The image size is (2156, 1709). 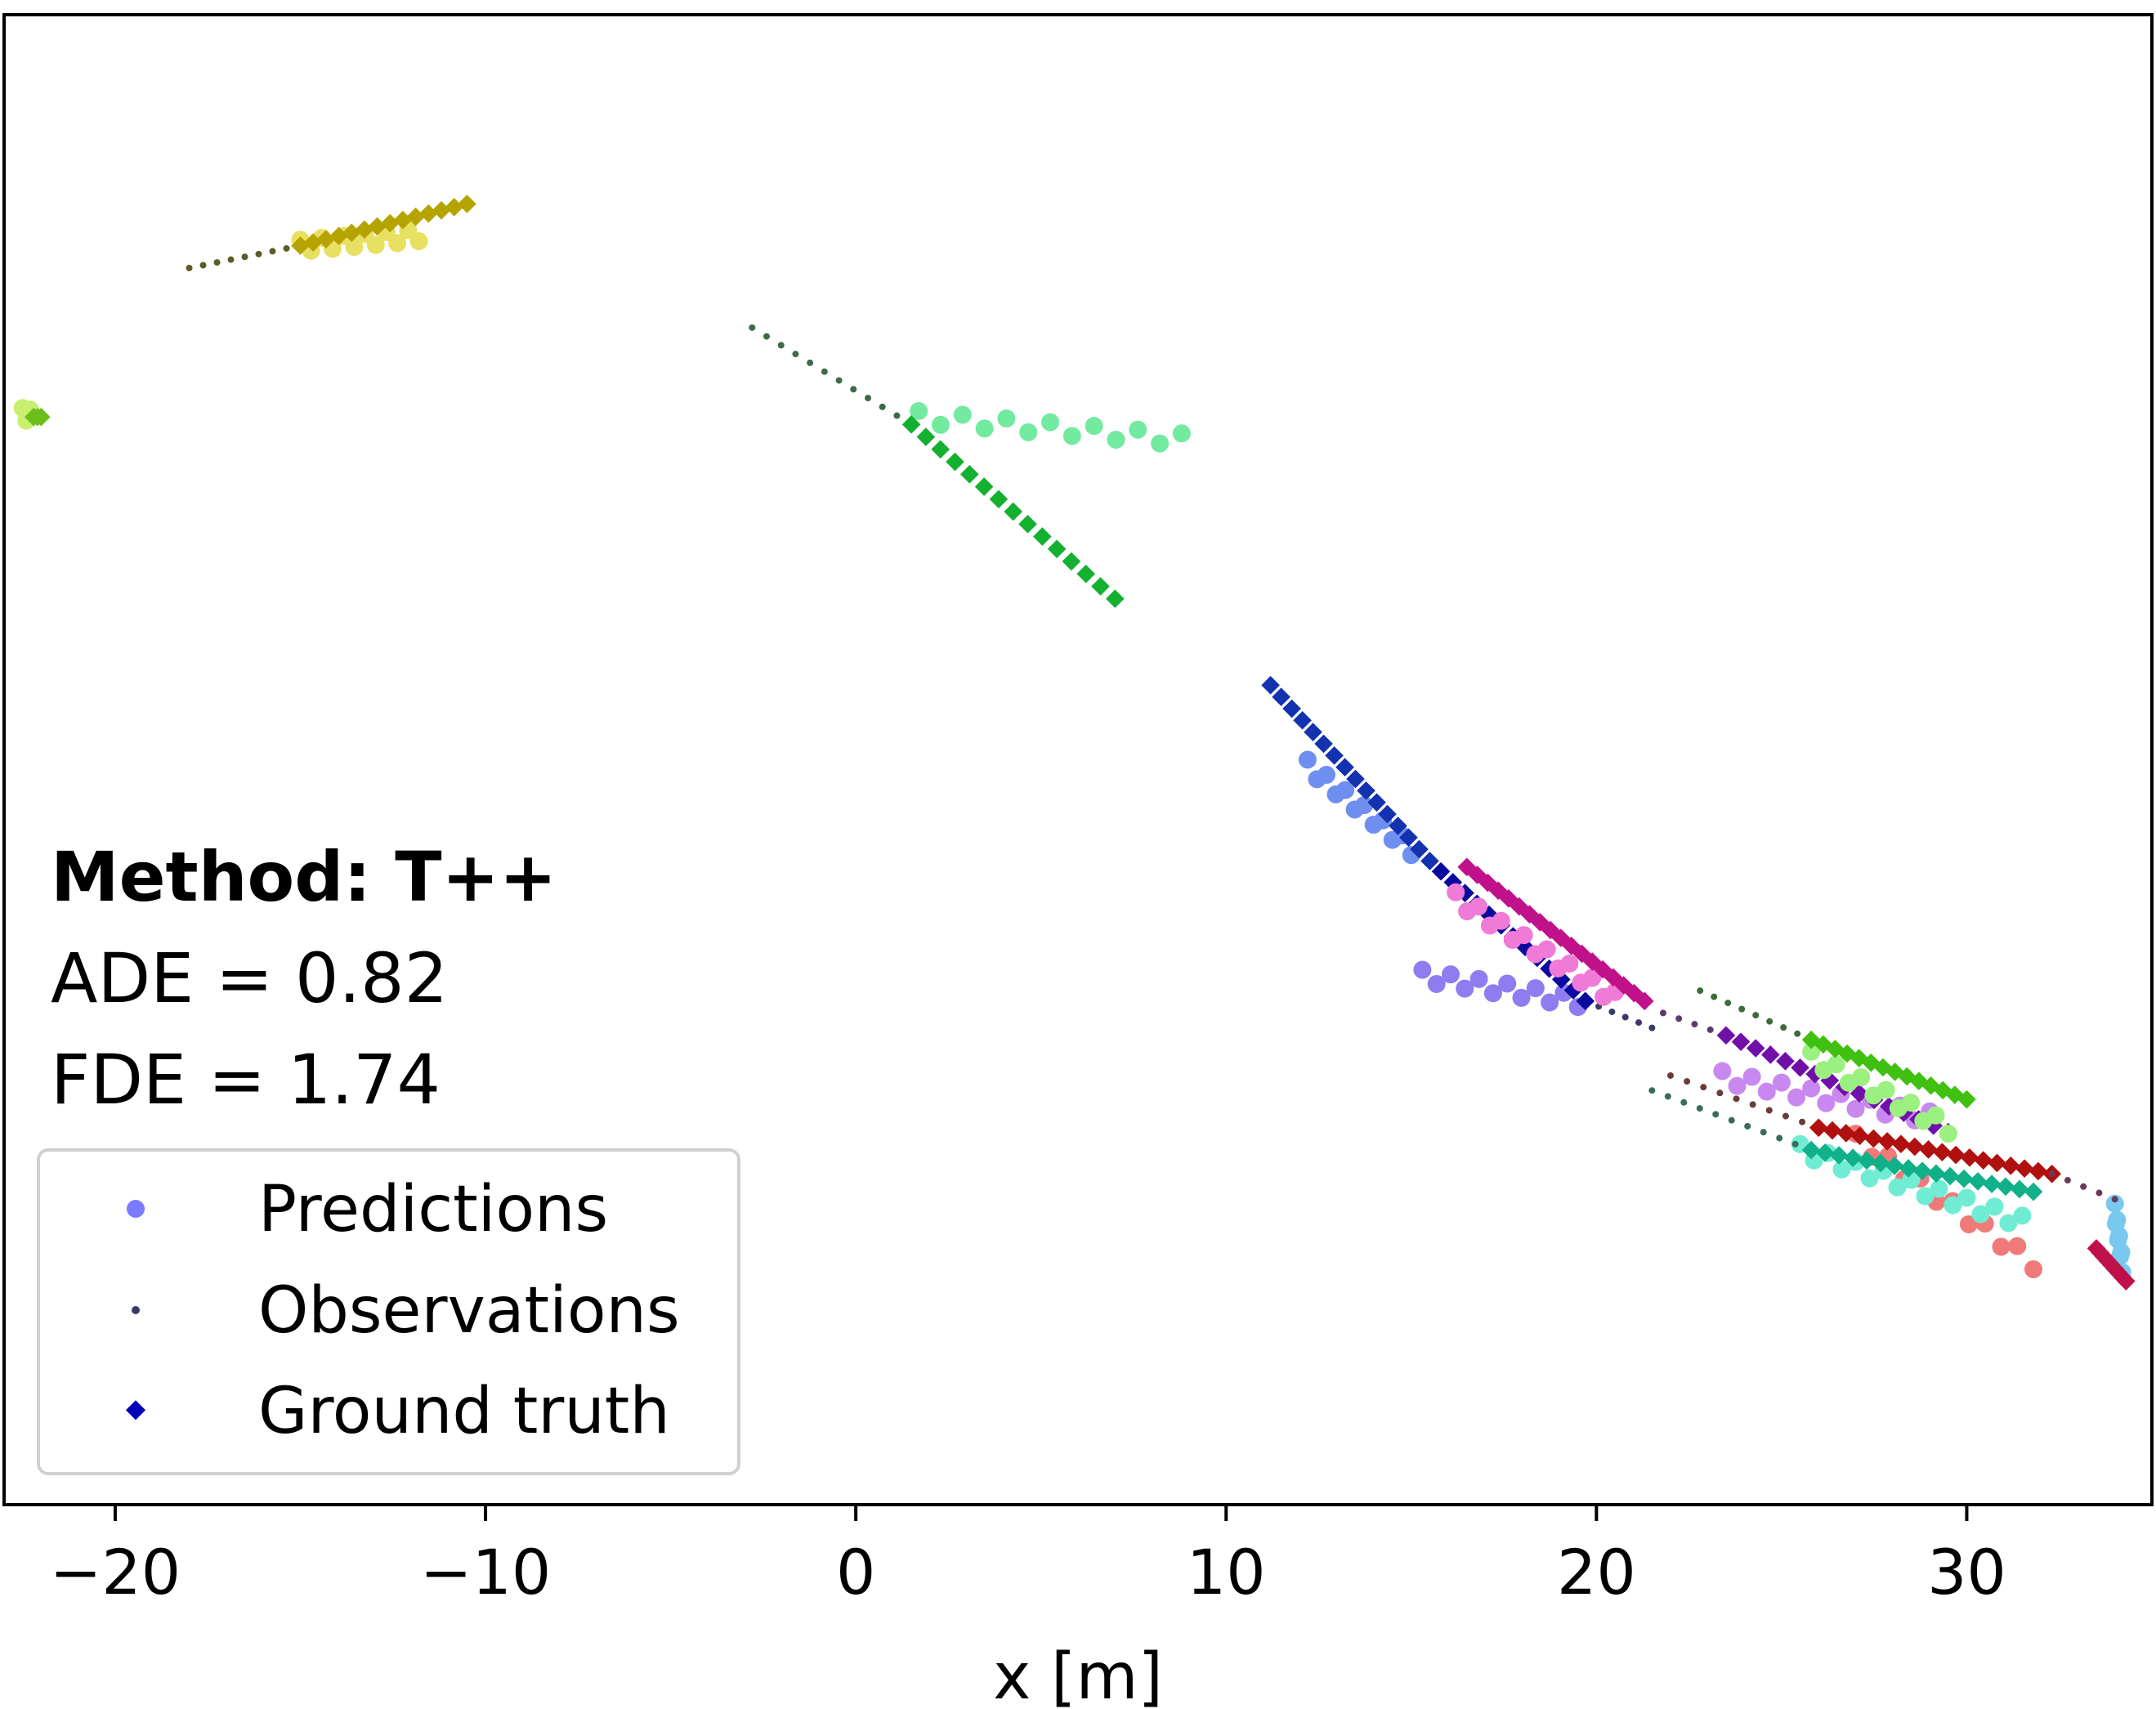 What do you see at coordinates (1078, 1674) in the screenshot?
I see `x-axis-label: x [m]` at bounding box center [1078, 1674].